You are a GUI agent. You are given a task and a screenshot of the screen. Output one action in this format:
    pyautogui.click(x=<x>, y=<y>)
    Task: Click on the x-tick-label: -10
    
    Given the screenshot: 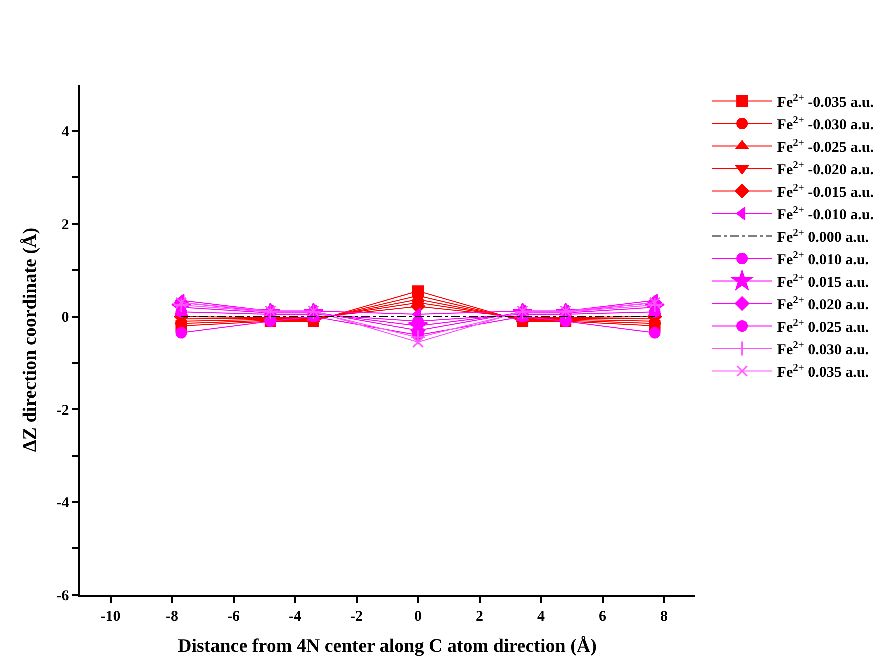 What is the action you would take?
    pyautogui.click(x=110, y=616)
    